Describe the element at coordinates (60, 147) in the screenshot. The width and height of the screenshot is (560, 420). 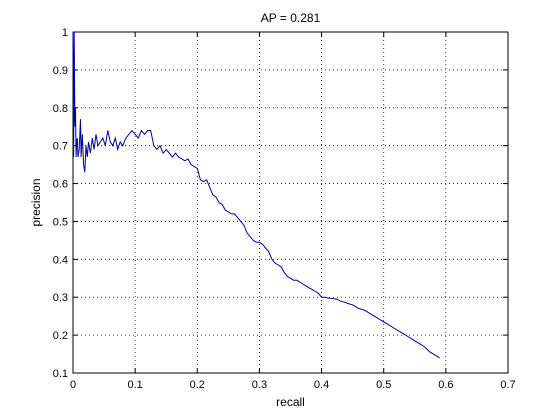
I see `y-tick-label: 0.7` at that location.